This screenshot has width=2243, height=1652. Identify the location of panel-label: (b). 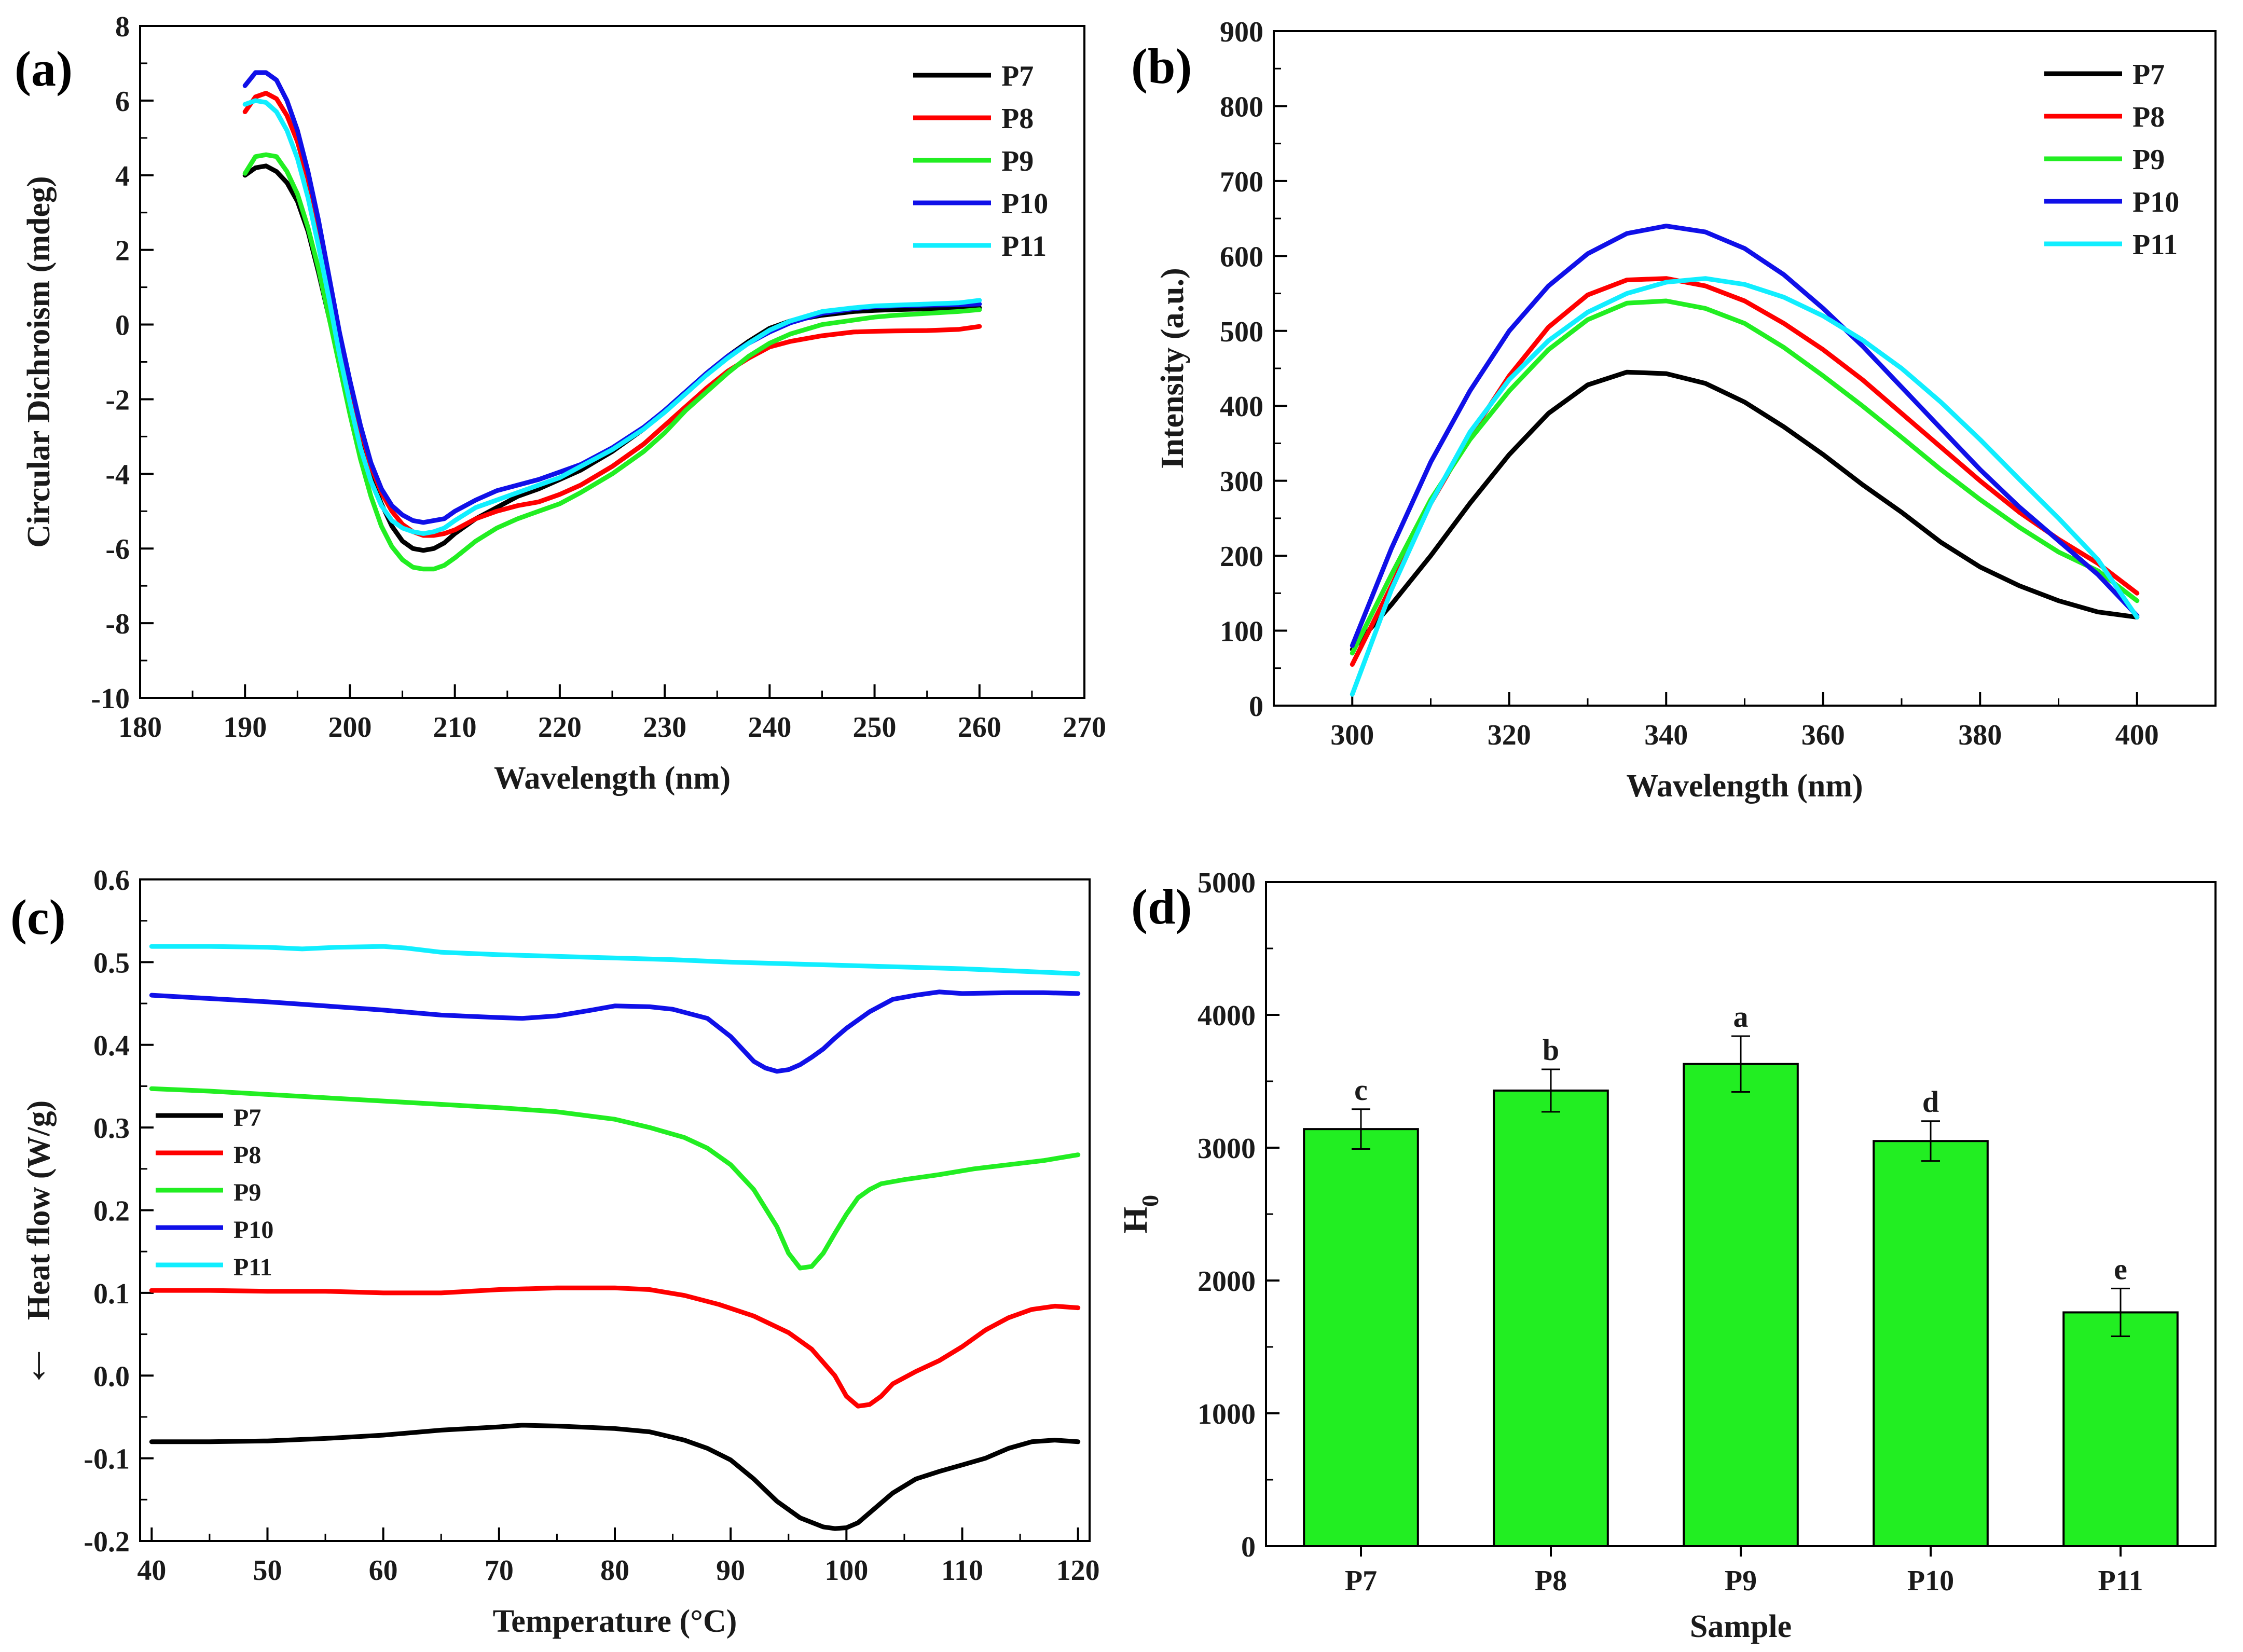
(1161, 66).